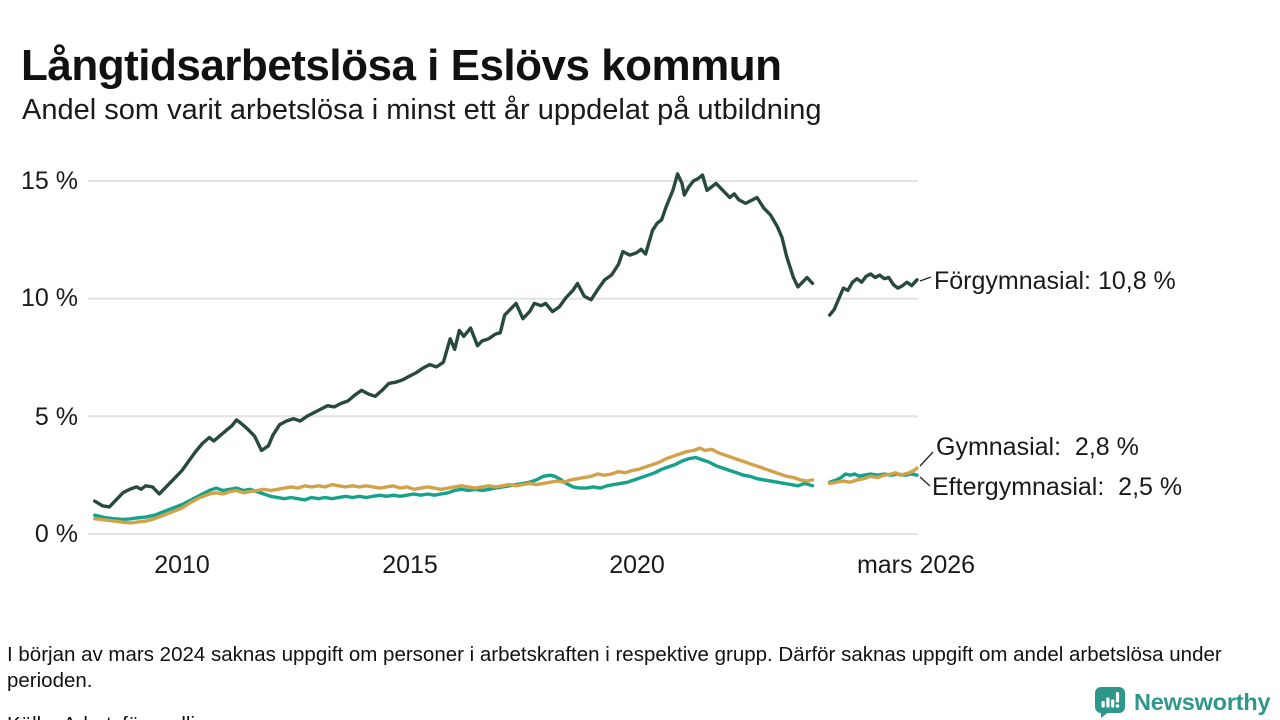  Describe the element at coordinates (124, 716) in the screenshot. I see `source-credit: Källa: Arbetsförmedlingen` at that location.